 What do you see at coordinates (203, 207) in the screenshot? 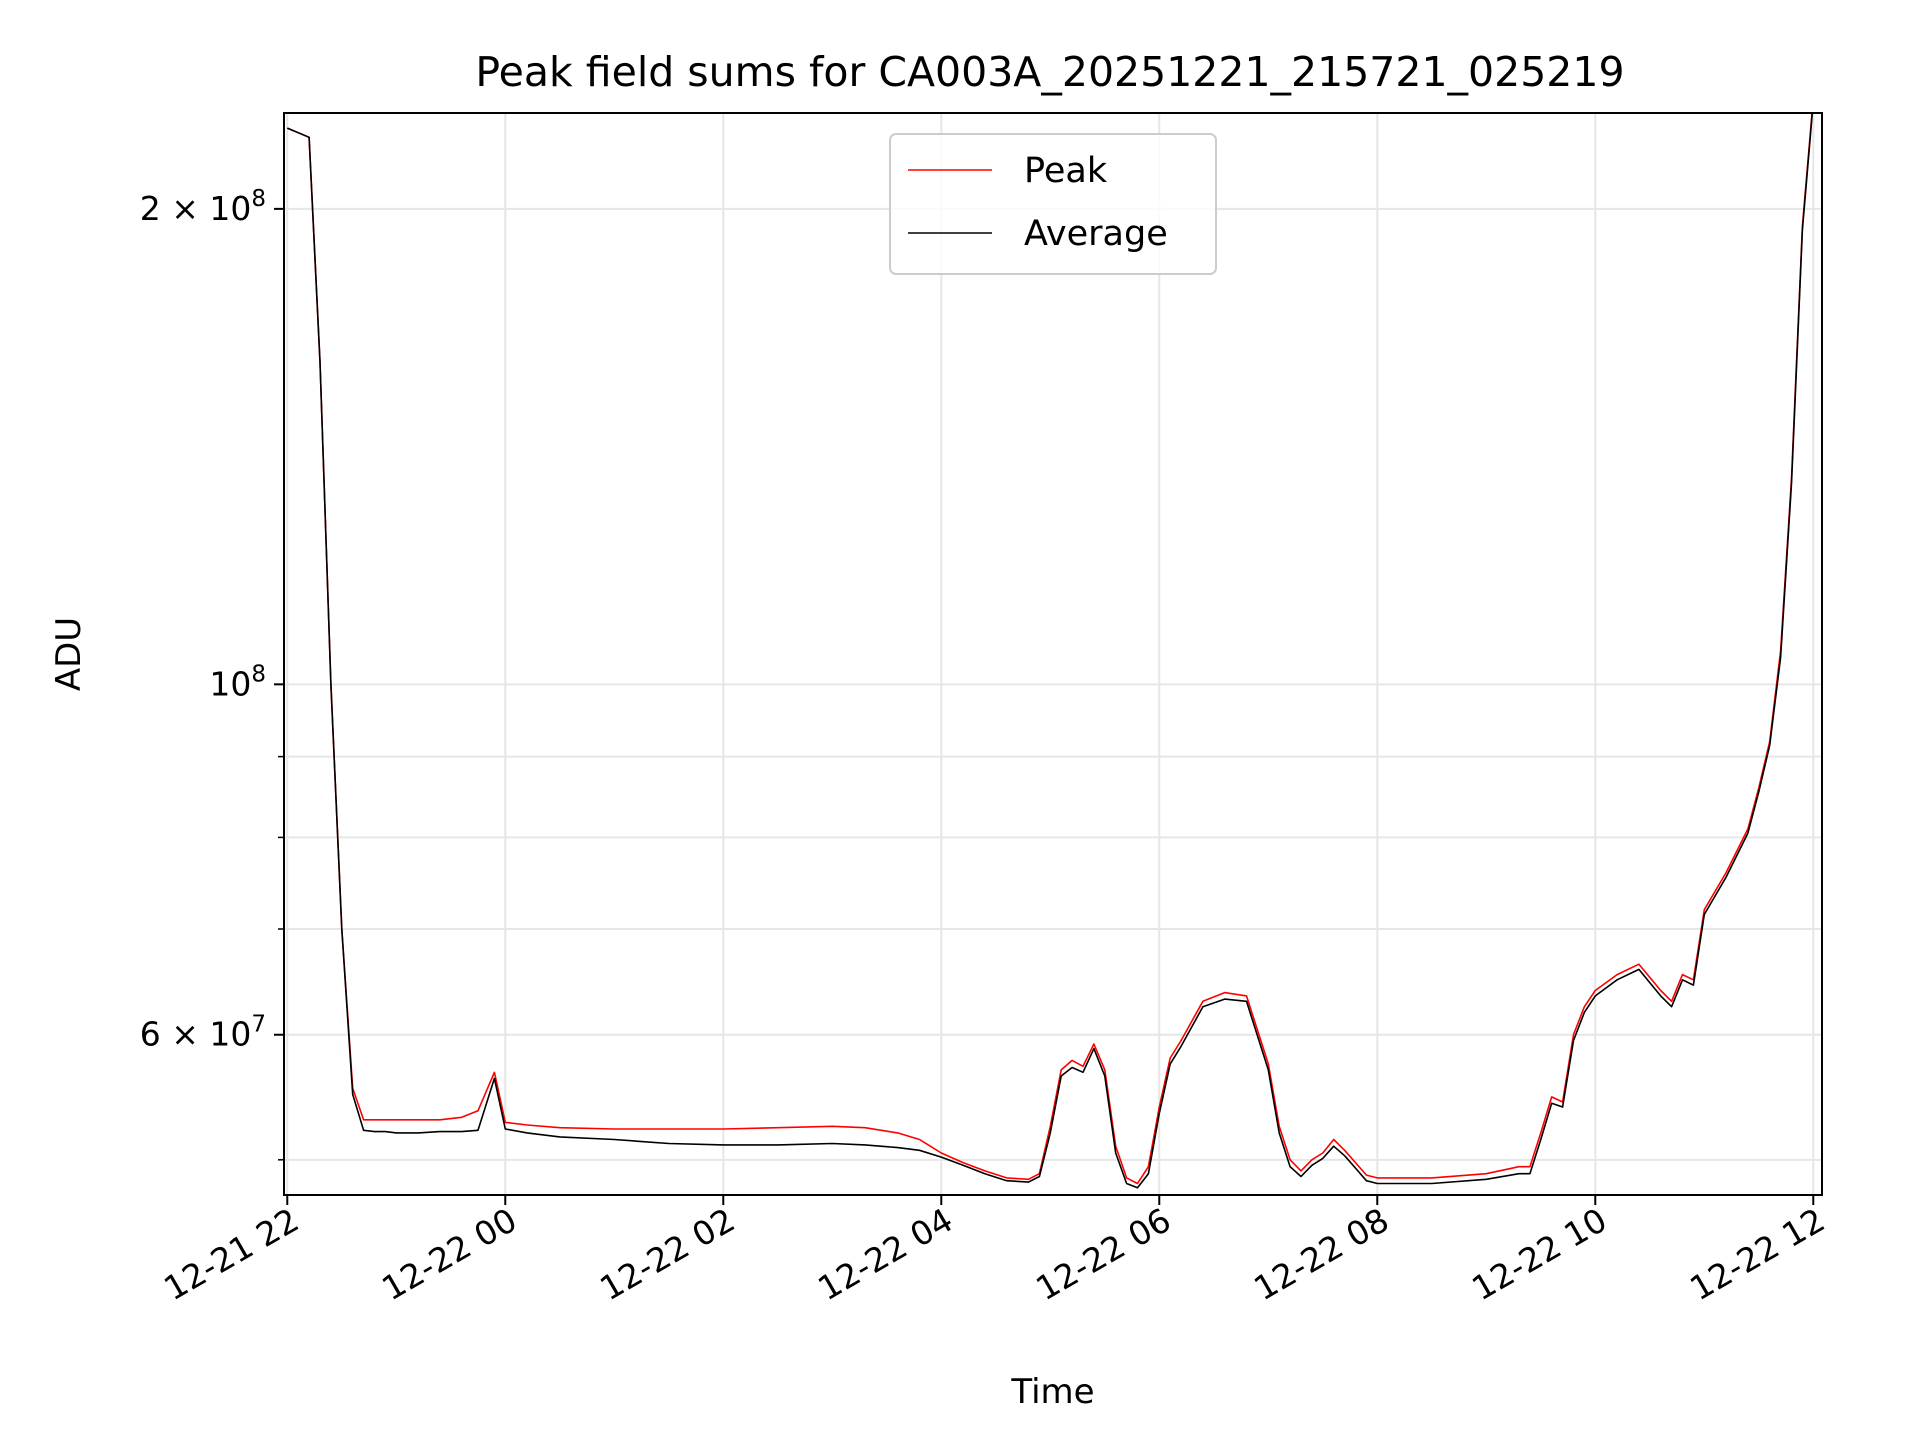
I see `y-tick-label: 2 × 108` at bounding box center [203, 207].